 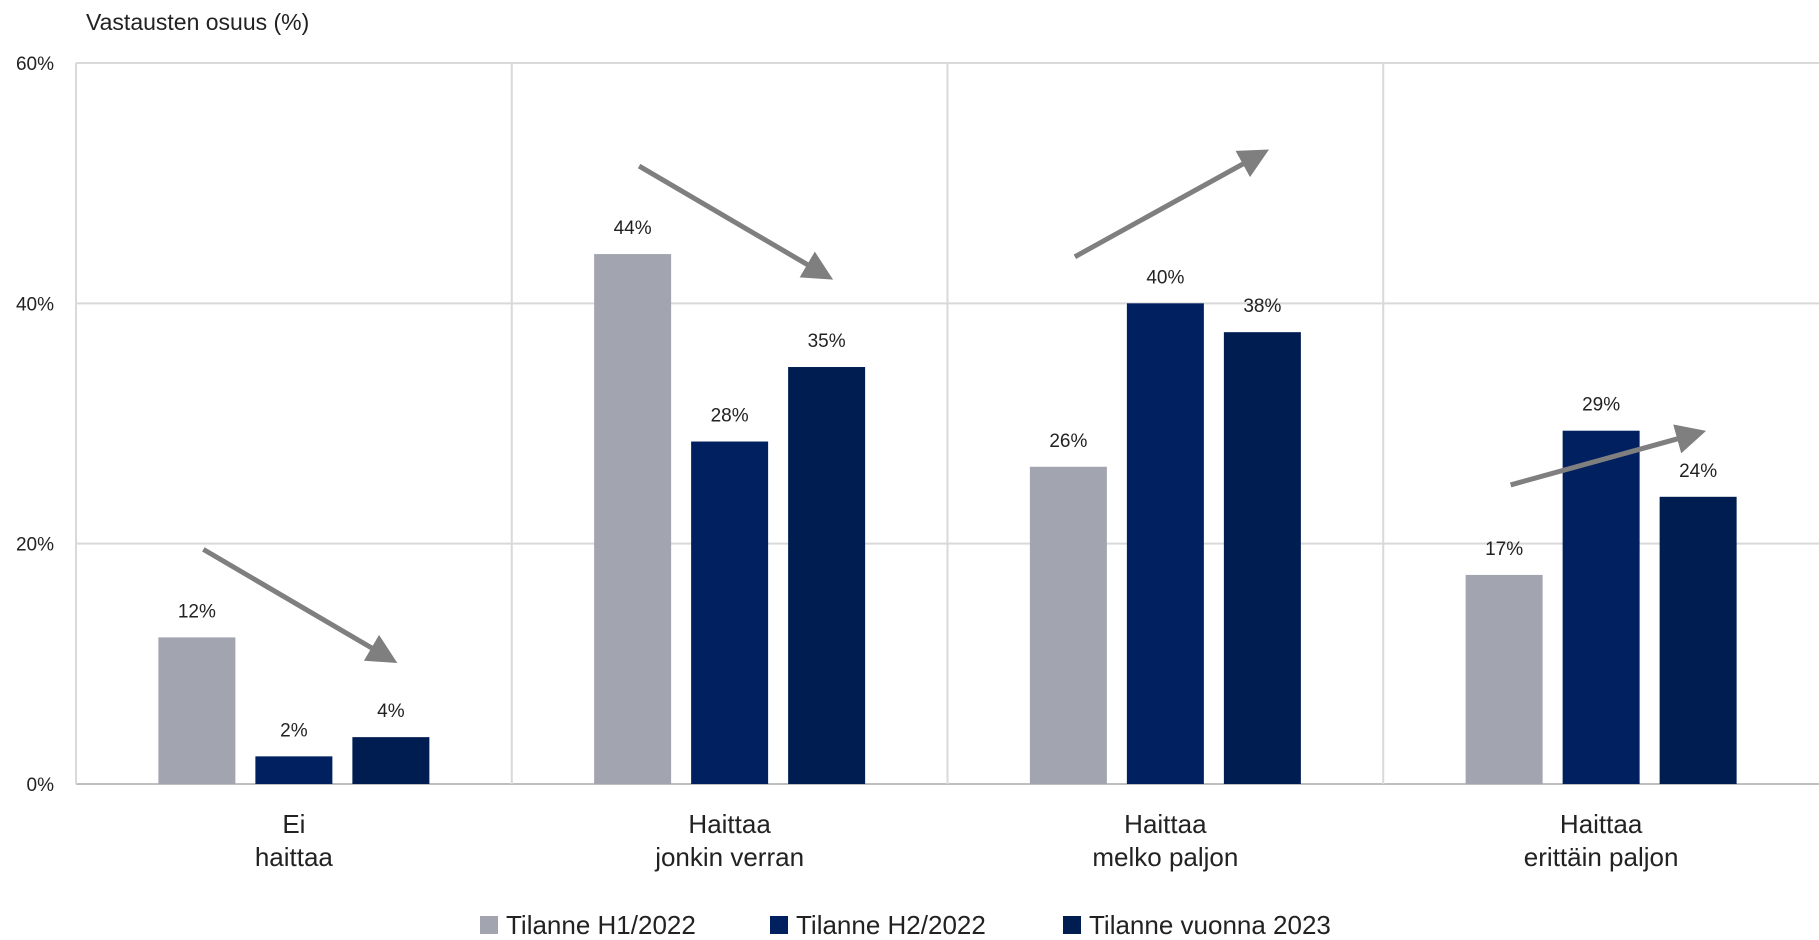 I want to click on data-label: 29%, so click(x=1601, y=405).